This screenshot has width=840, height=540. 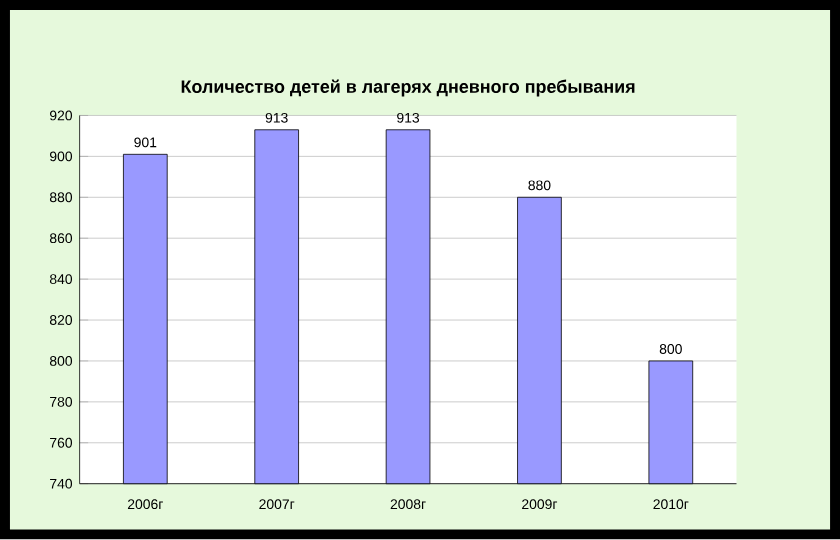 I want to click on chart-title: Количество детей в лагерях дневного пребывания, so click(x=408, y=88).